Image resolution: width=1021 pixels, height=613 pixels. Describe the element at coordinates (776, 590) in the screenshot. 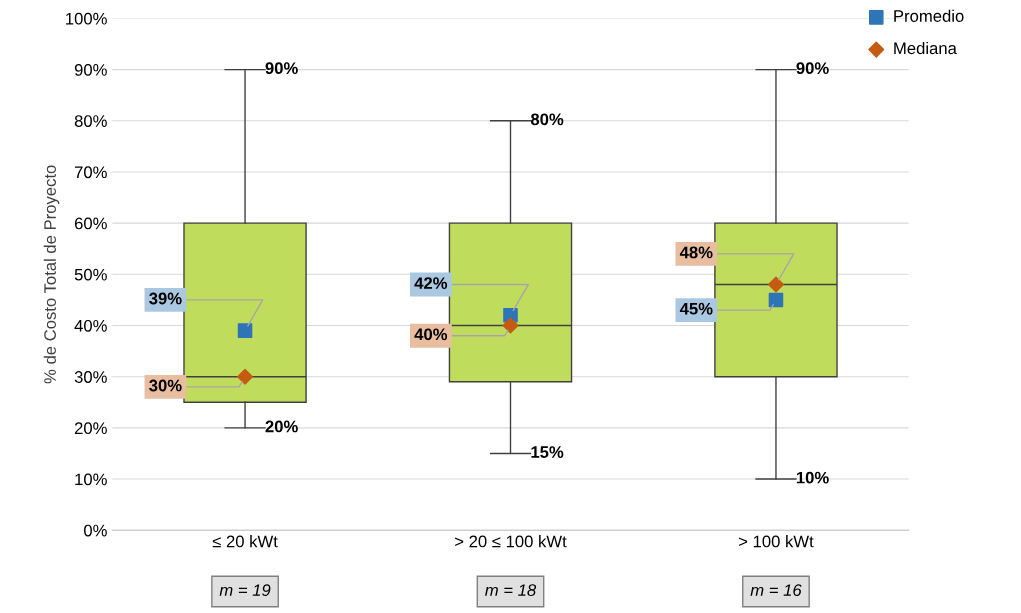

I see `text: m = 16` at that location.